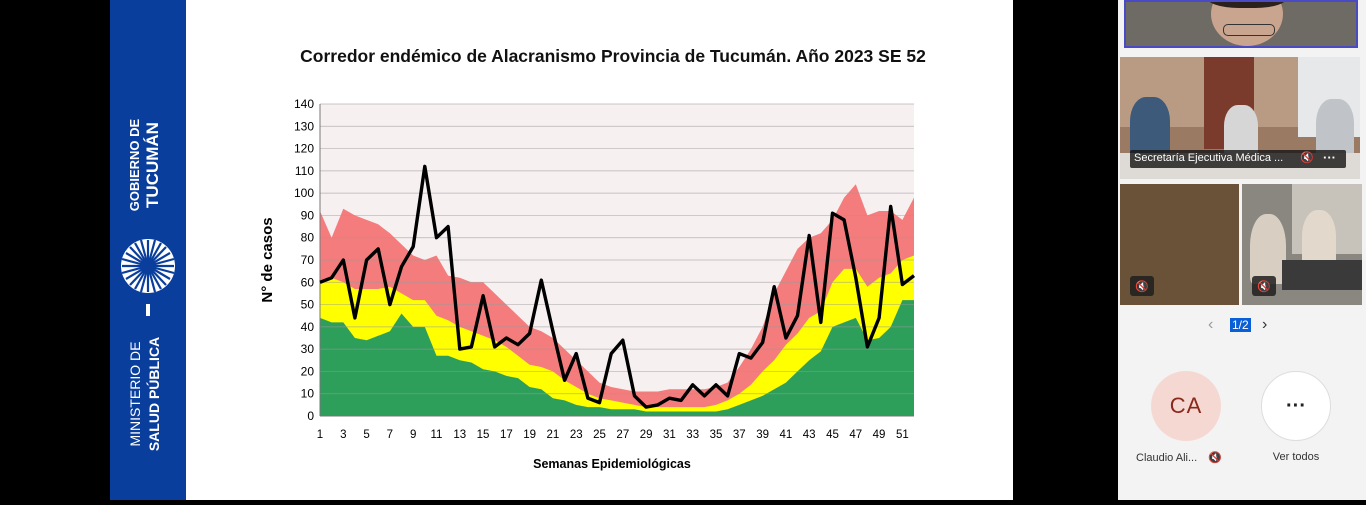 This screenshot has height=505, width=1366. Describe the element at coordinates (1211, 324) in the screenshot. I see `chevron-left-icon: ‹` at that location.